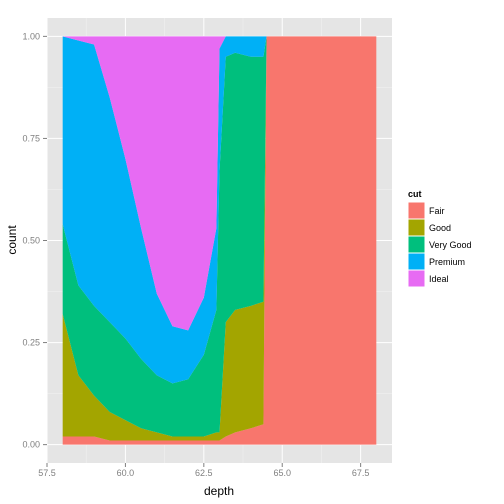 The height and width of the screenshot is (504, 504). Describe the element at coordinates (447, 262) in the screenshot. I see `legend-label-premium: Premium` at that location.